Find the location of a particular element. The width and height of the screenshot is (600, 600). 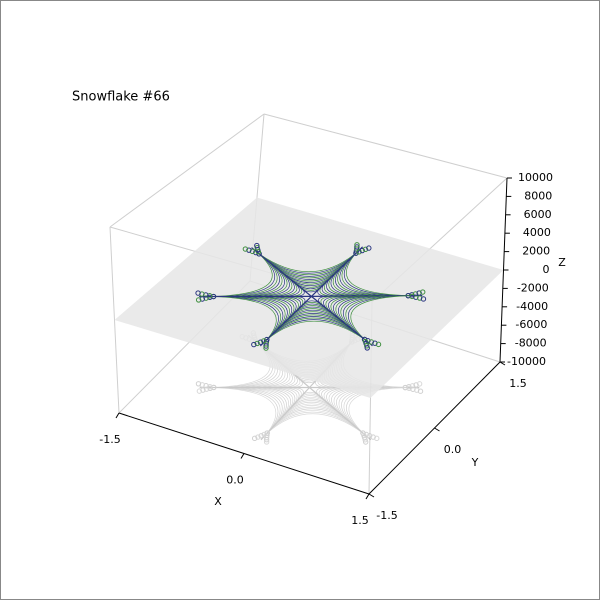

z-tick-label: 8000 is located at coordinates (538, 195).